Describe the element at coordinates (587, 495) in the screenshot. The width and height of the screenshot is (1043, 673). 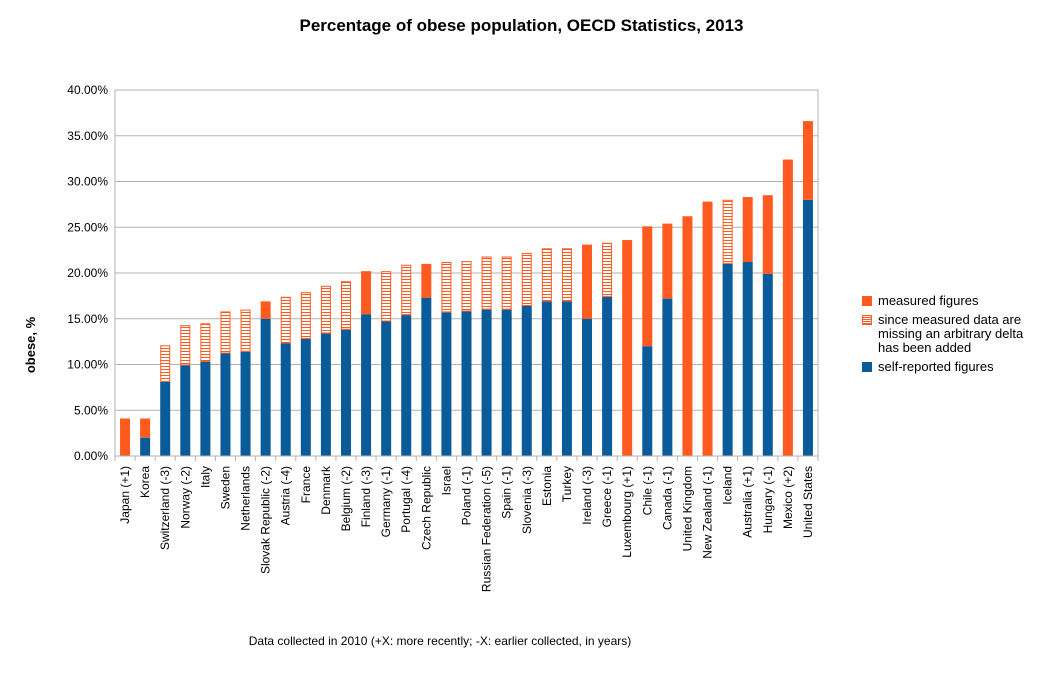
I see `x-tick-label: Ireland (-3)` at that location.